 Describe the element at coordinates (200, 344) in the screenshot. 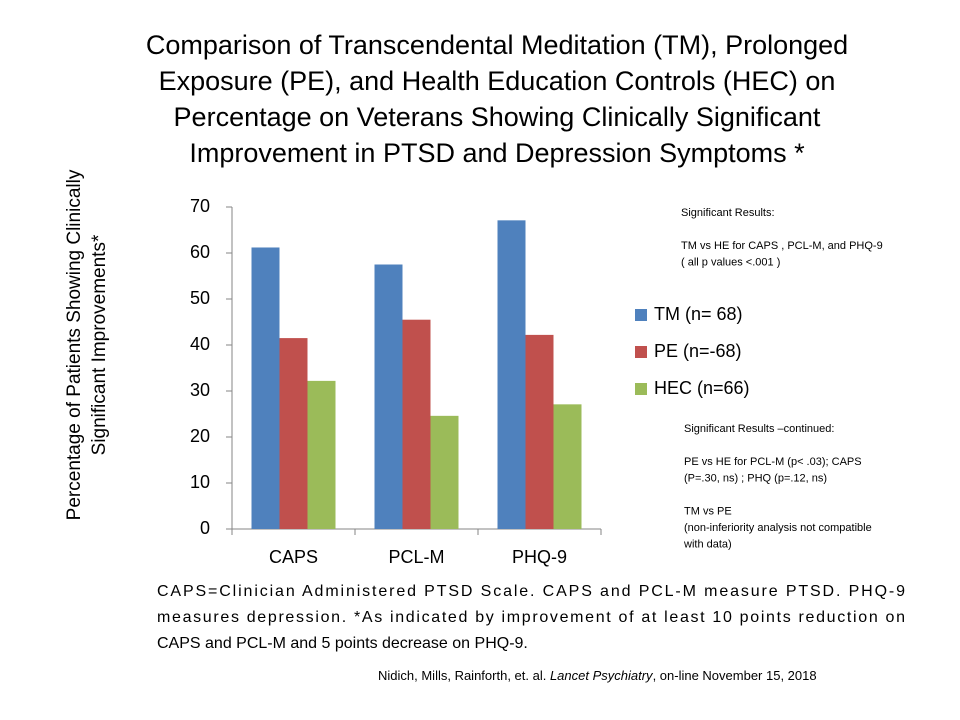

I see `y-tick-label: 40` at that location.